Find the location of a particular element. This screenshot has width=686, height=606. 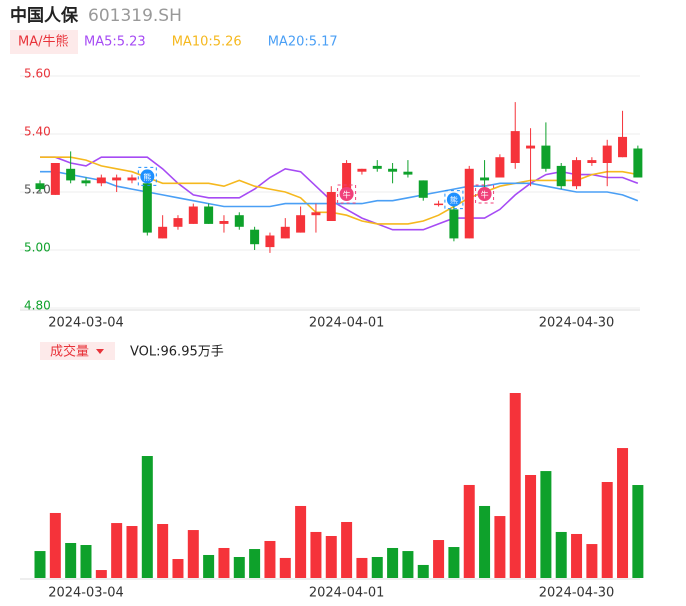

stock-name: 中国人保 is located at coordinates (44, 15).